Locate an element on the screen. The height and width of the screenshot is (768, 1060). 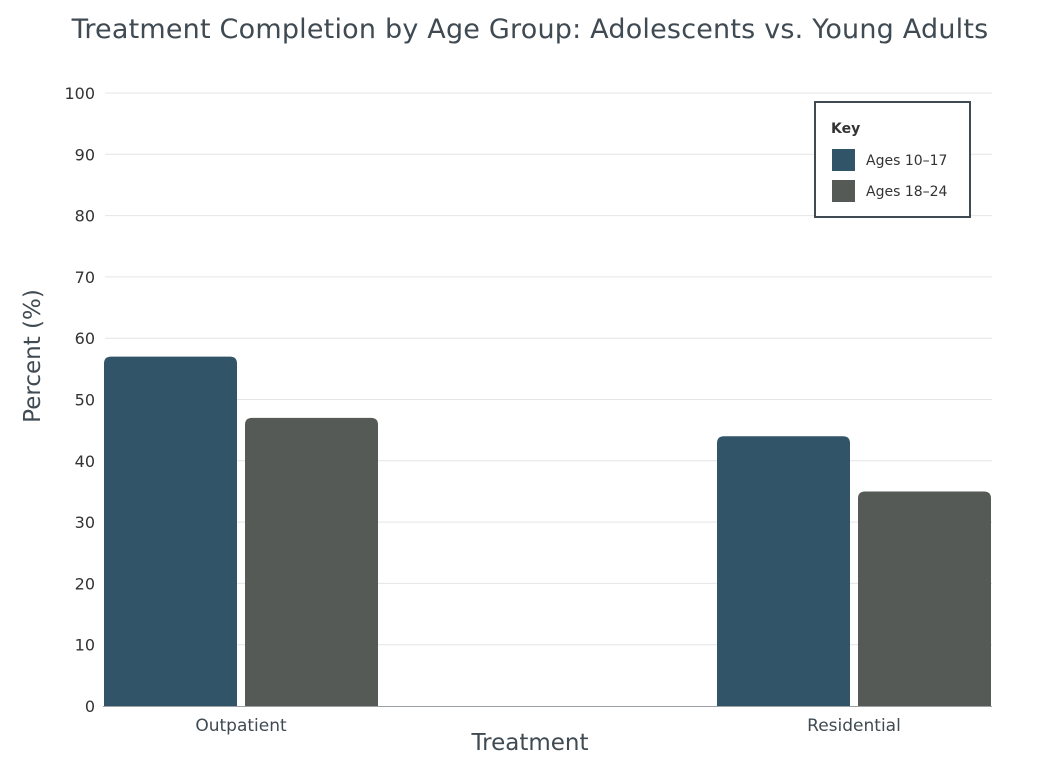
x-tick-label: Residential is located at coordinates (854, 726).